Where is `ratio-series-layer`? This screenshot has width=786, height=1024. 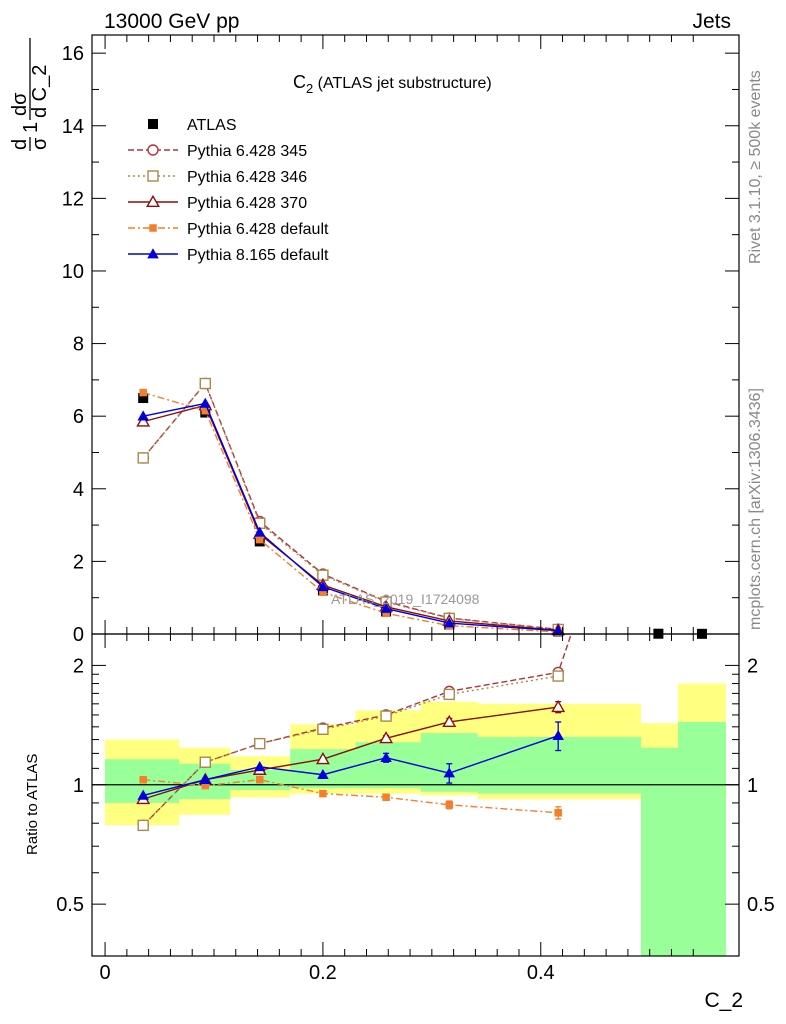
ratio-series-layer is located at coordinates (354, 732).